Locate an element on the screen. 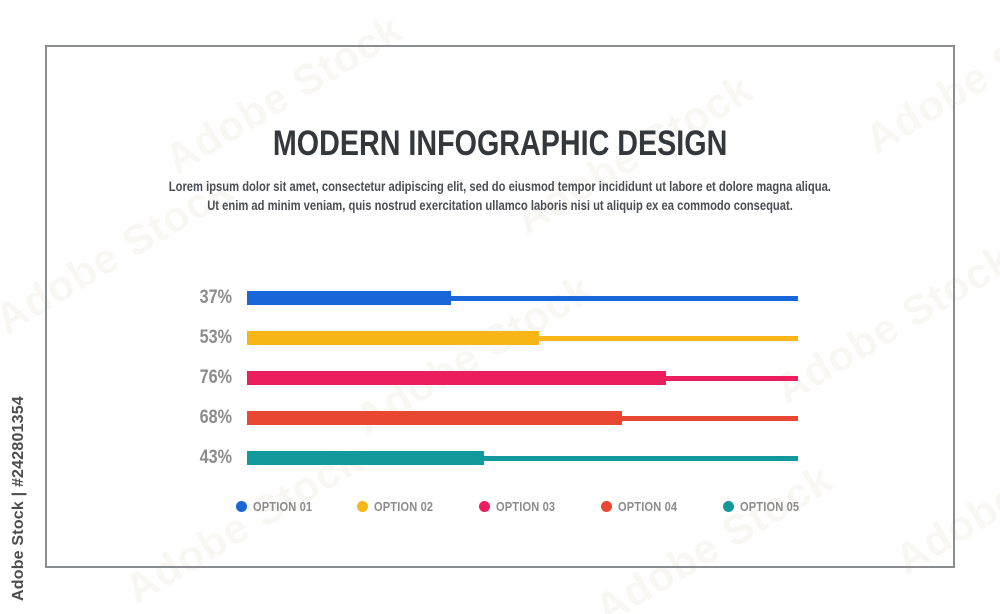 This screenshot has width=1000, height=614. bar-row: 53% is located at coordinates (490, 338).